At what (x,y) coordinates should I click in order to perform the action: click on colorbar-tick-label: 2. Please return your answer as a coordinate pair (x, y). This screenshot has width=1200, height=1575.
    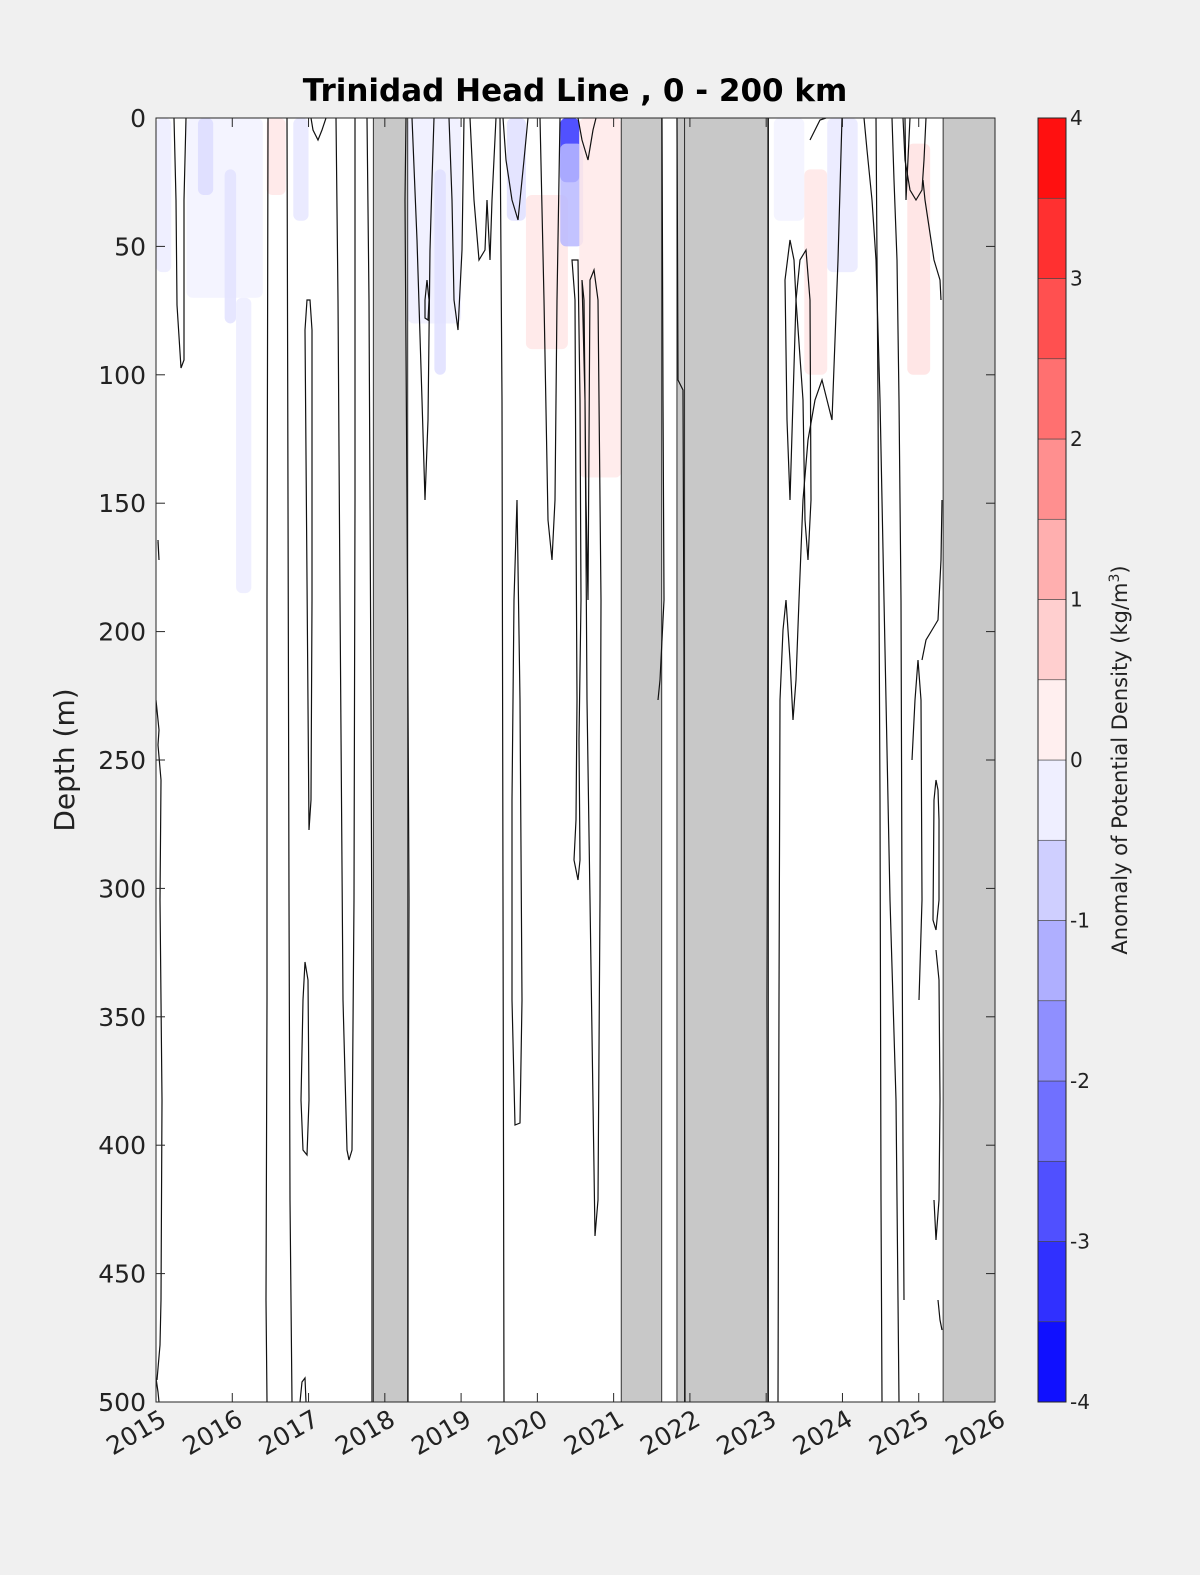
    Looking at the image, I should click on (1076, 439).